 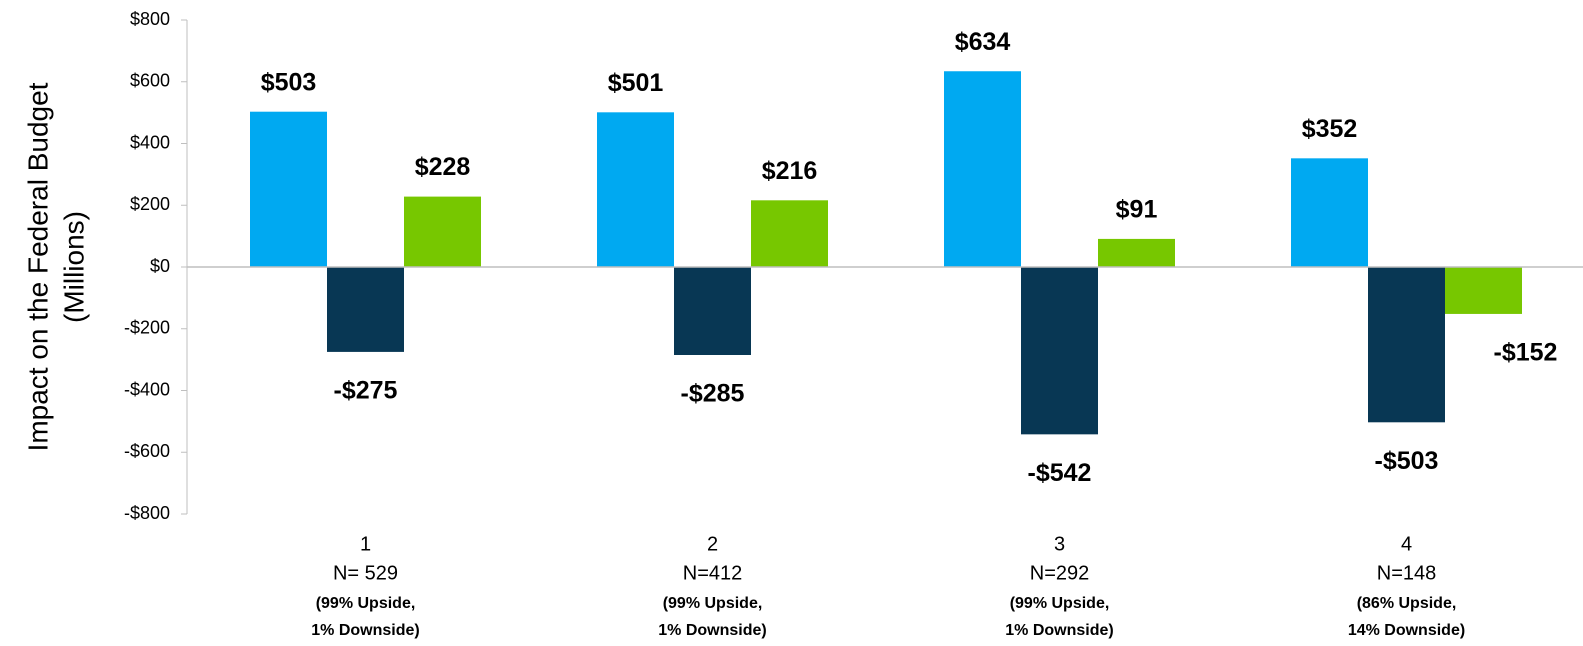 I want to click on data-label: -$542, so click(x=1060, y=473).